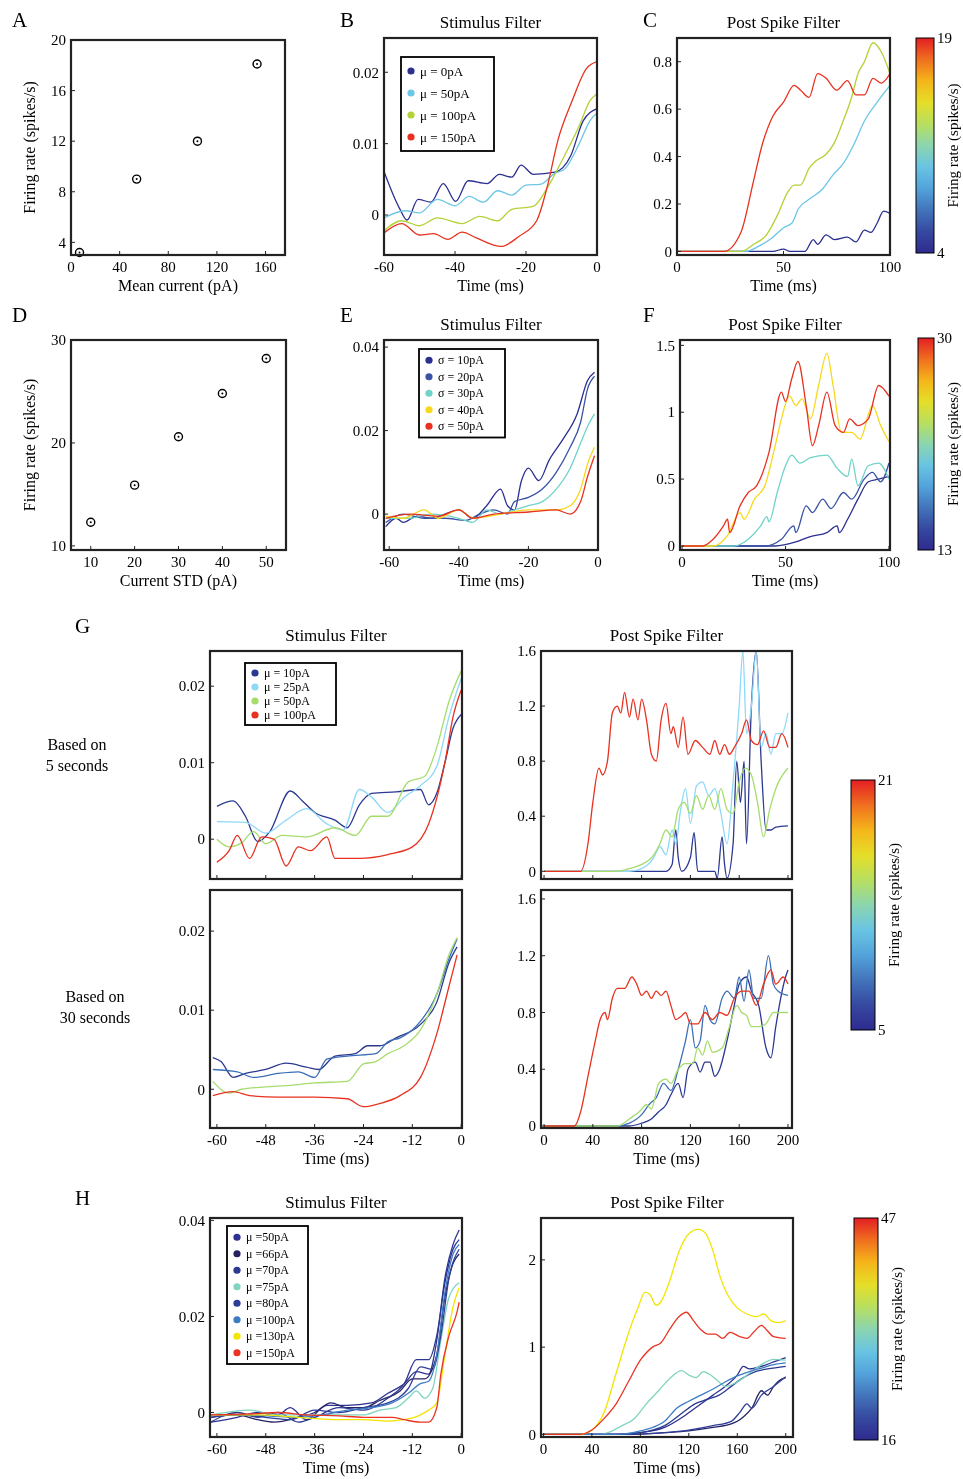 The width and height of the screenshot is (963, 1479). What do you see at coordinates (287, 687) in the screenshot?
I see `legend-label: μ = 25pA` at bounding box center [287, 687].